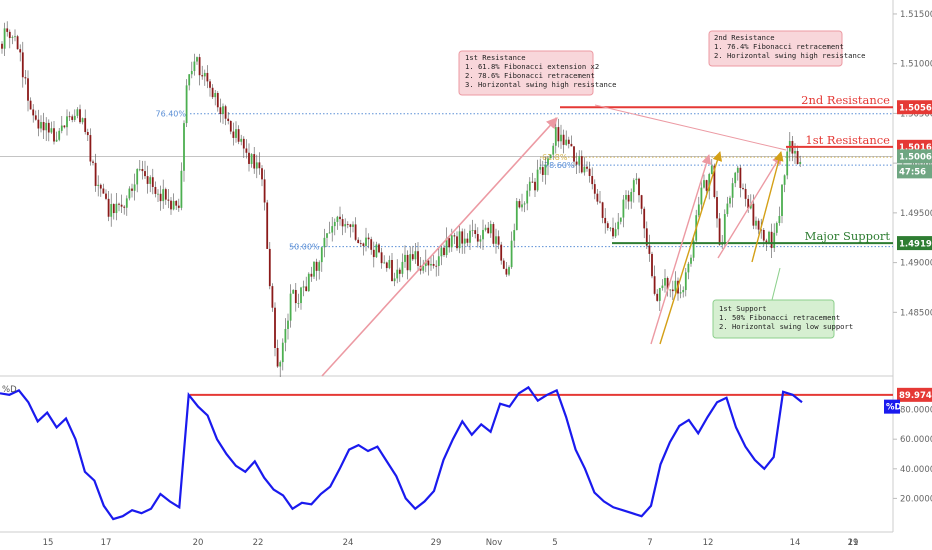 This screenshot has width=932, height=550. What do you see at coordinates (915, 148) in the screenshot?
I see `level-tag: 1.50164` at bounding box center [915, 148].